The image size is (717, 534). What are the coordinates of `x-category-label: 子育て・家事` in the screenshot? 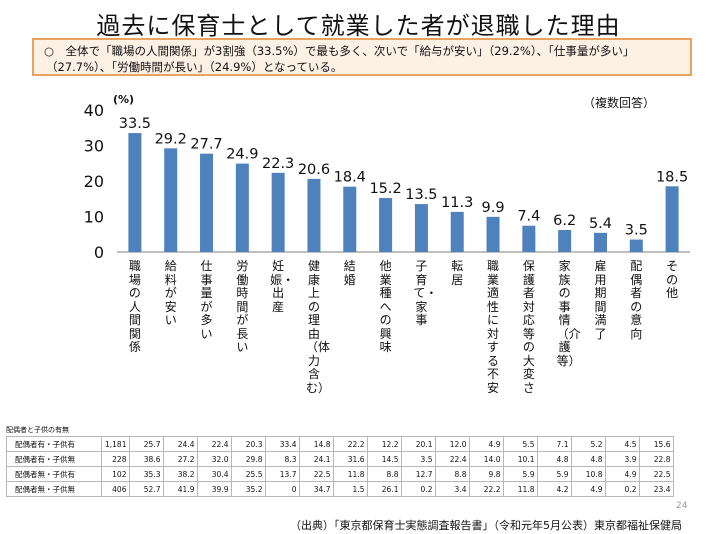 It's located at (425, 293).